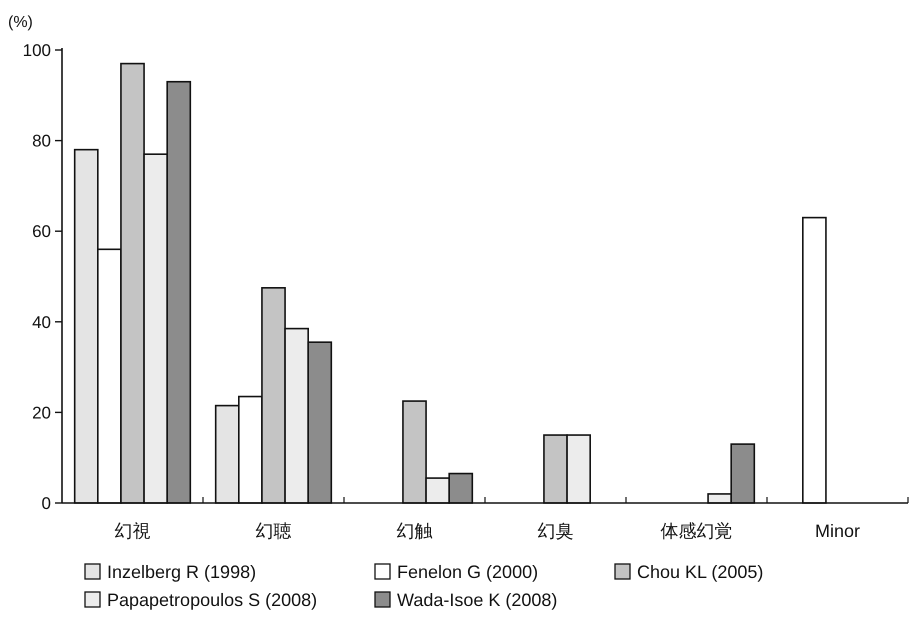 This screenshot has height=620, width=921. What do you see at coordinates (41, 141) in the screenshot?
I see `y-tick-label: 80` at bounding box center [41, 141].